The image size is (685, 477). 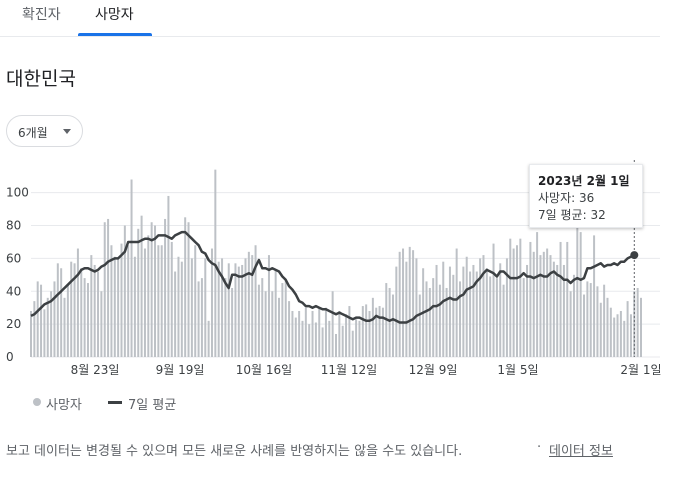 I want to click on x-tick-label: 10월 16일, so click(x=264, y=370).